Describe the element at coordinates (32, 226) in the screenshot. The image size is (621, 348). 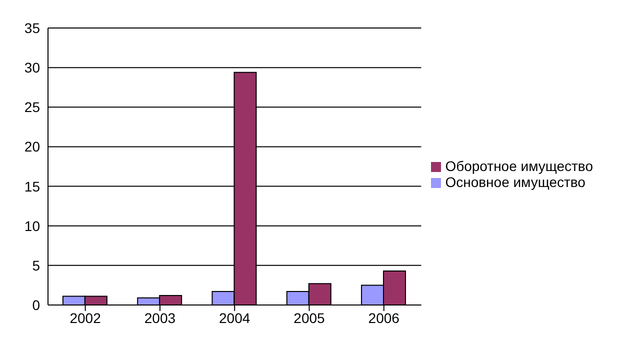
I see `y-tick-label: 10` at that location.